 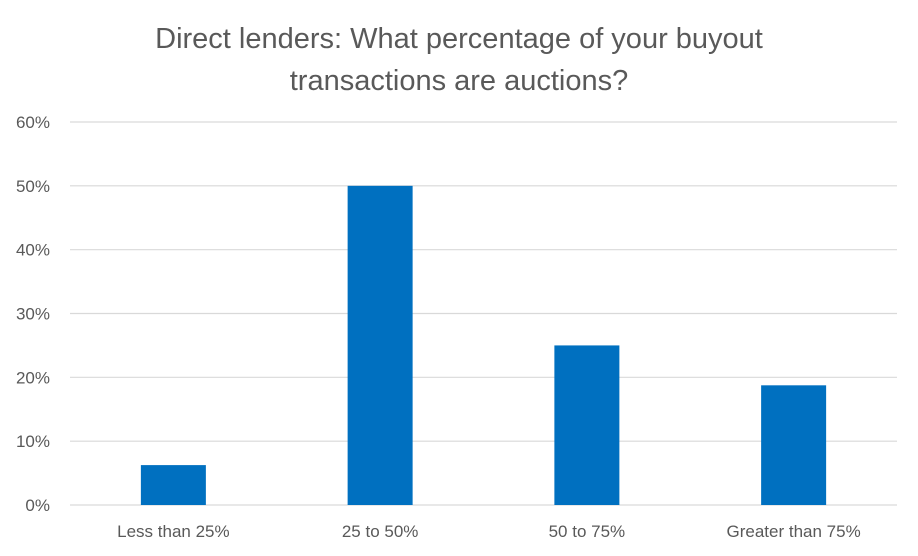 What do you see at coordinates (33, 314) in the screenshot?
I see `y-tick-label-3: 30%` at bounding box center [33, 314].